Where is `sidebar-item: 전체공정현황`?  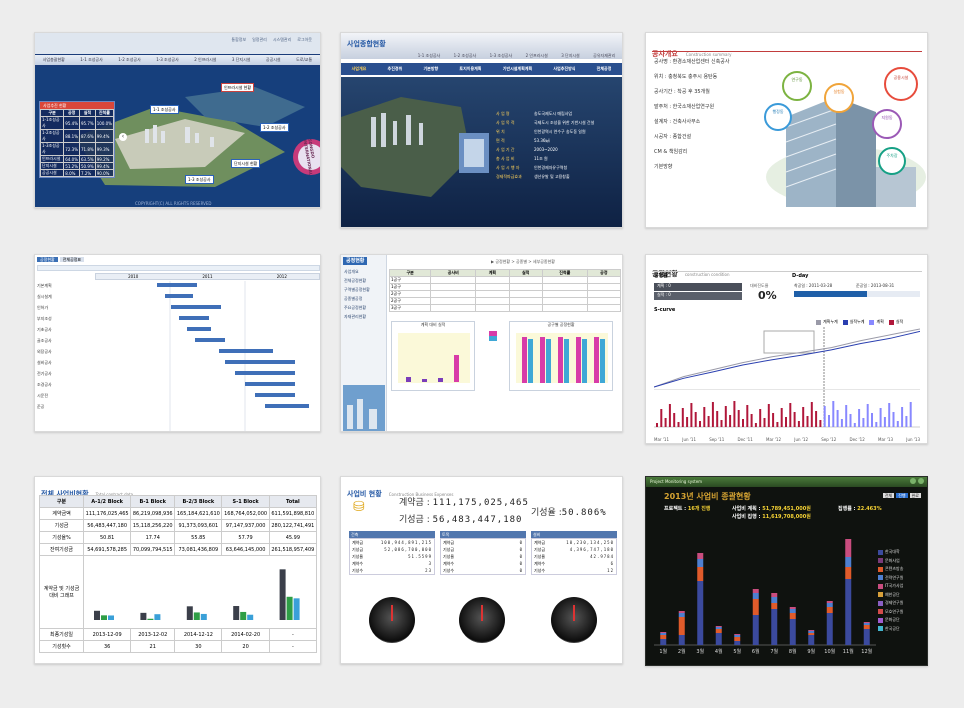 sidebar-item: 전체공정현황 is located at coordinates (355, 280).